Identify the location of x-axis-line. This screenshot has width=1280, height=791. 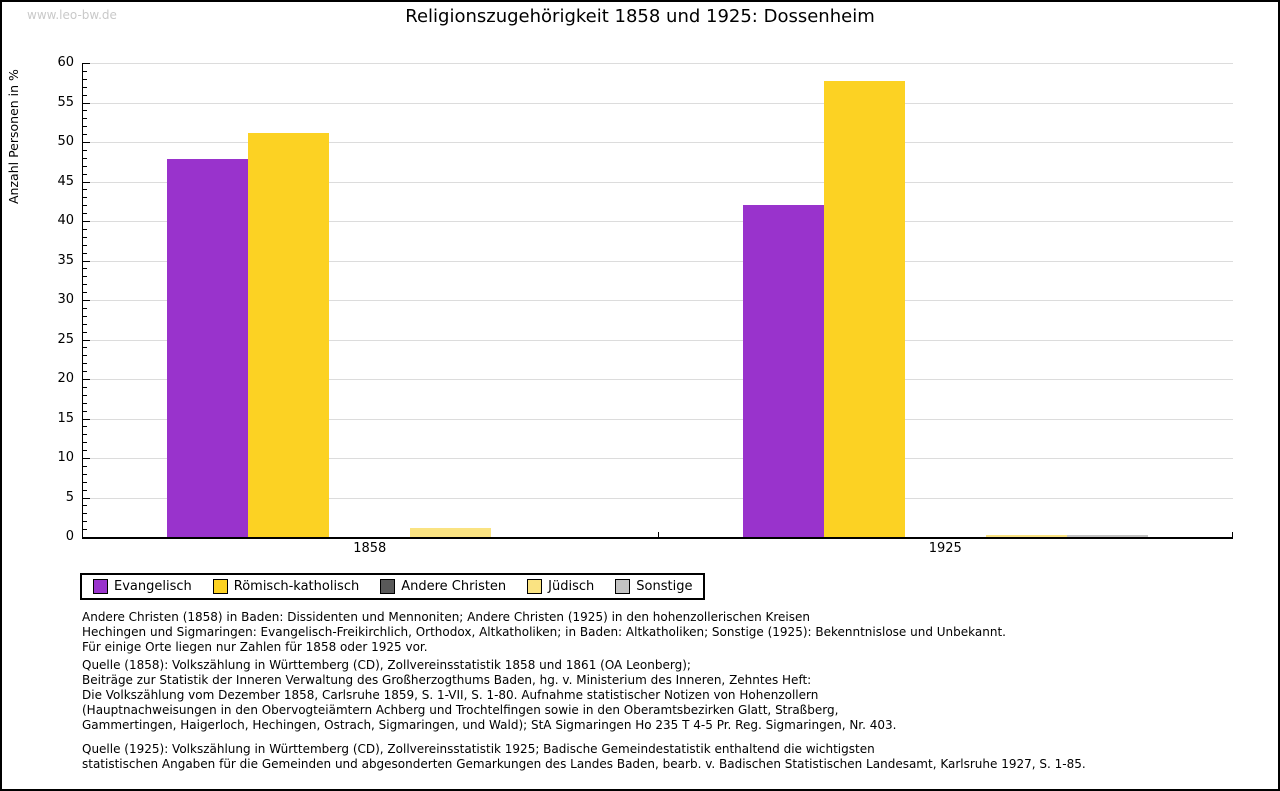
(657, 538).